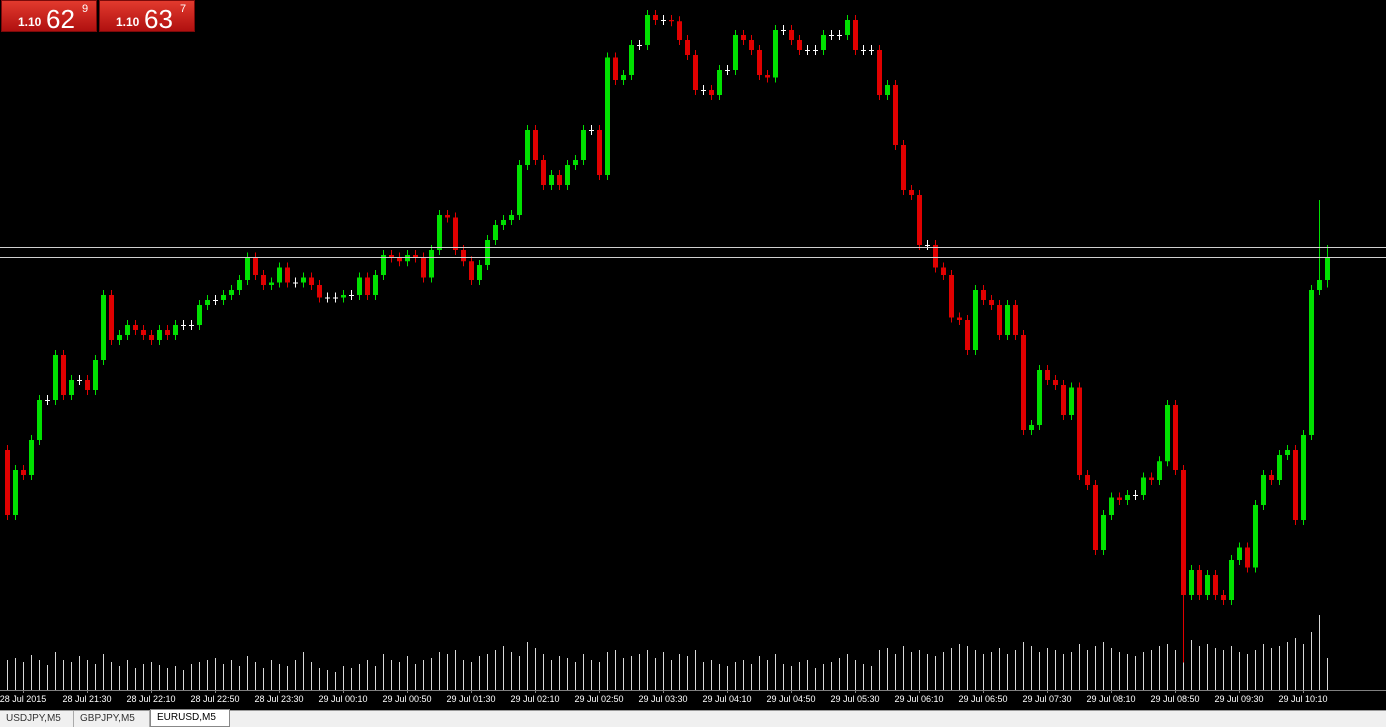 The image size is (1386, 727). Describe the element at coordinates (693, 718) in the screenshot. I see `tab-bar: USDJPY,M5 GBPJPY,M5 EURUSD,M5` at that location.